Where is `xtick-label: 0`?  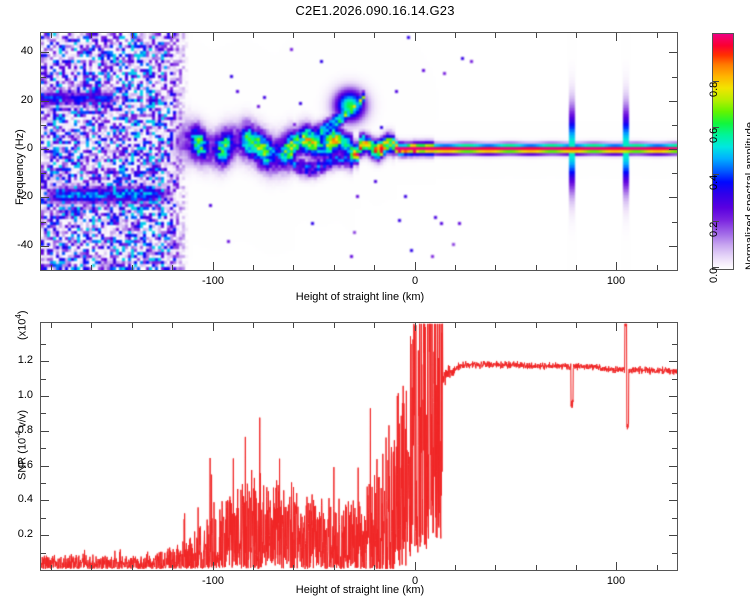 xtick-label: 0 is located at coordinates (415, 581).